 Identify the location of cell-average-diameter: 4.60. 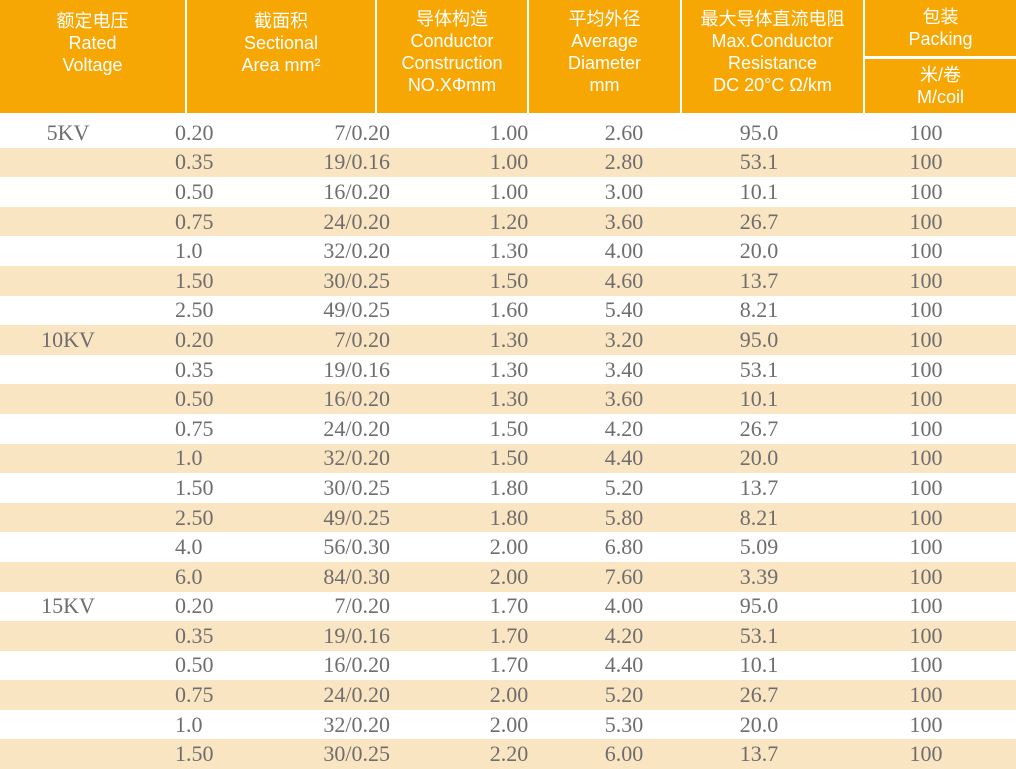
(624, 280).